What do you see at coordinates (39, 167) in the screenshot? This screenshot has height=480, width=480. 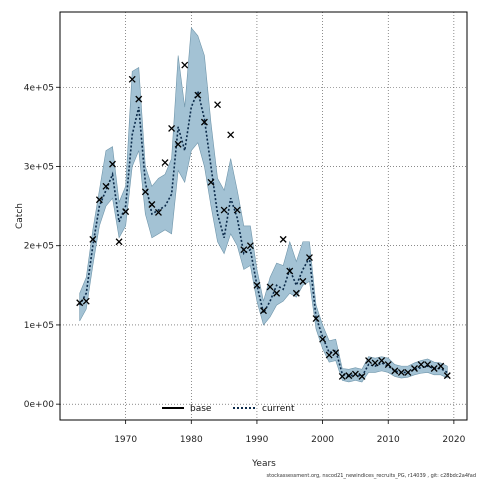 I see `y-tick-label: 3e+05` at bounding box center [39, 167].